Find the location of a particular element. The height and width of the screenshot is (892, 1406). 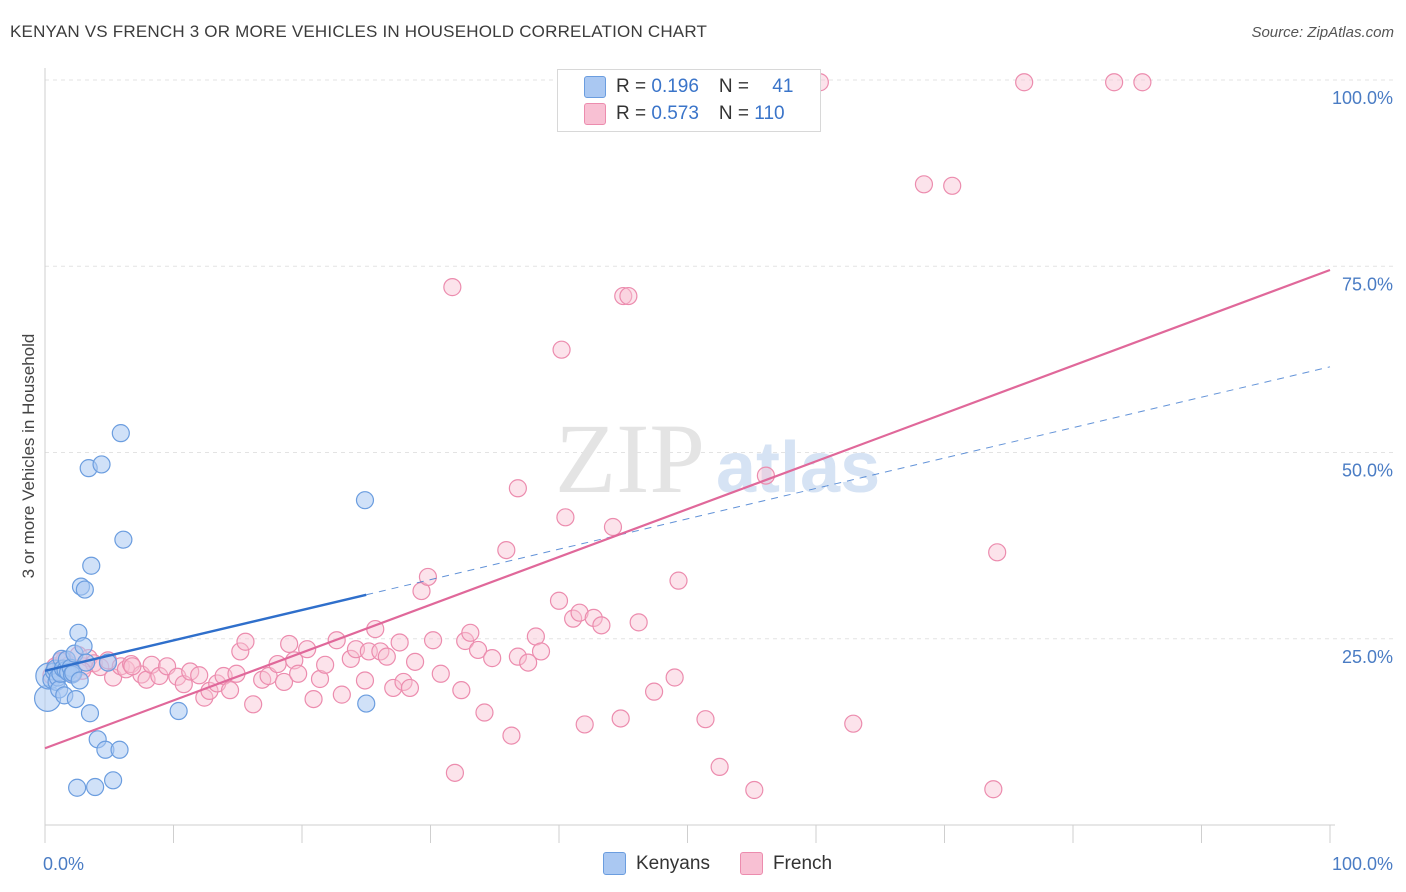

french-swatch is located at coordinates (595, 114).